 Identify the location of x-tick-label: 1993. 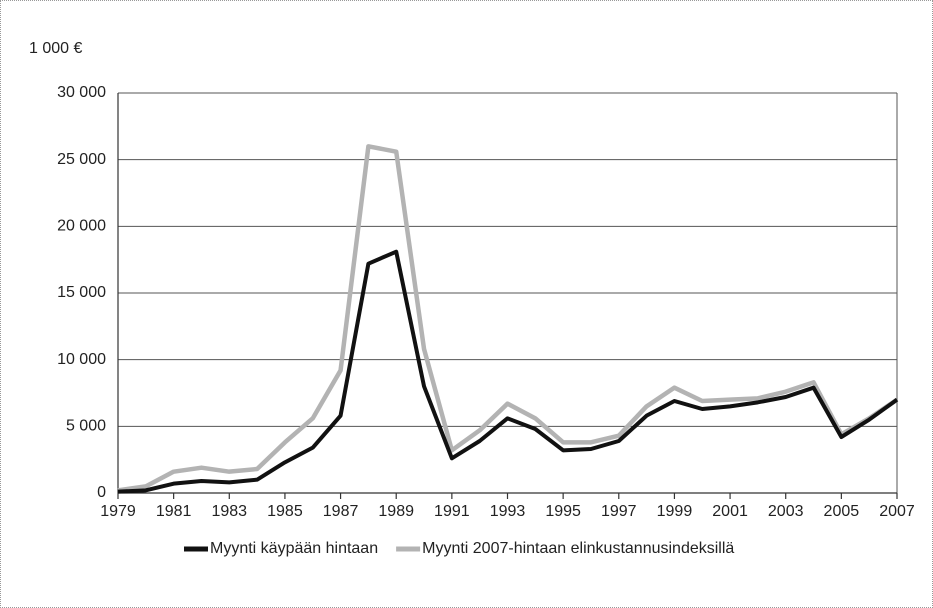
(508, 511).